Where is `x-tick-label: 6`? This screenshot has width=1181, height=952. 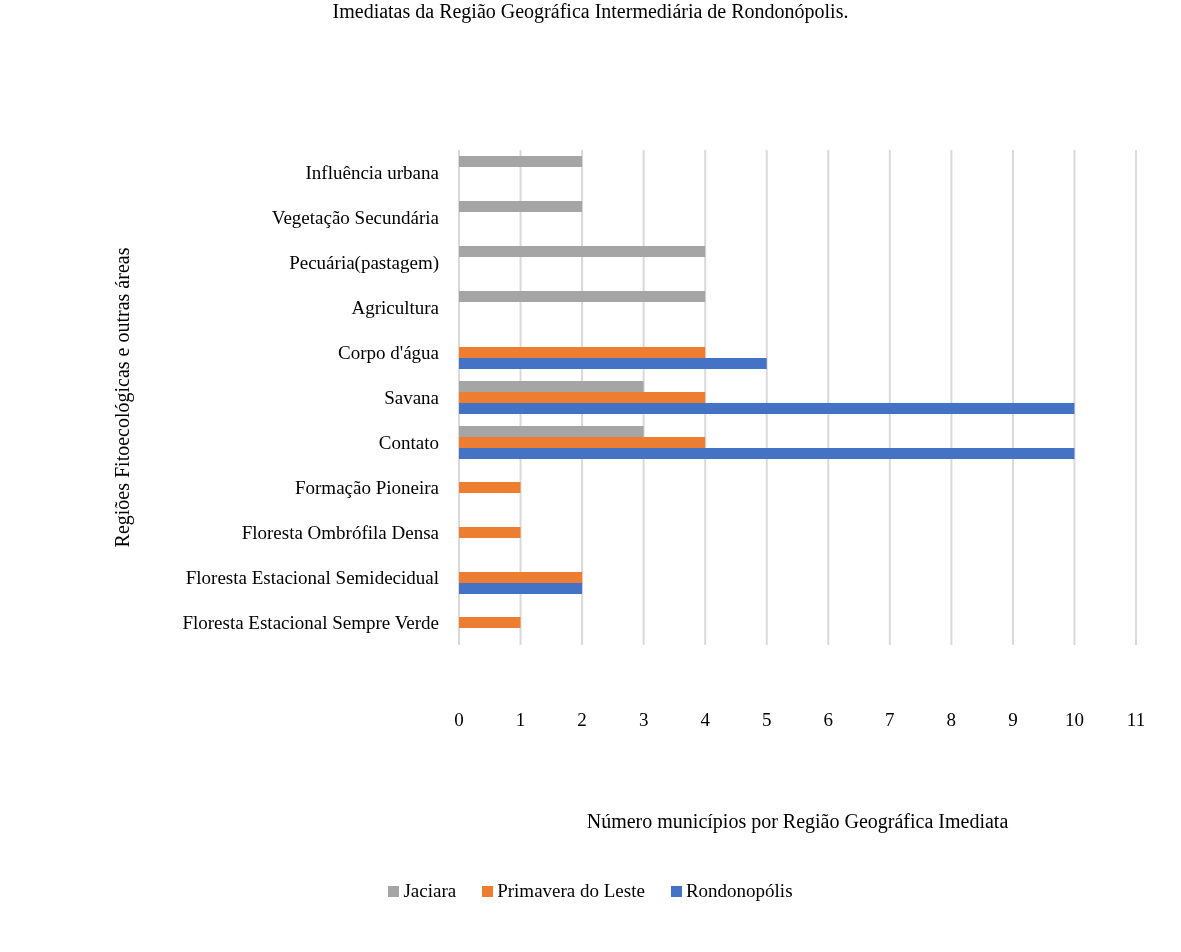 x-tick-label: 6 is located at coordinates (828, 720).